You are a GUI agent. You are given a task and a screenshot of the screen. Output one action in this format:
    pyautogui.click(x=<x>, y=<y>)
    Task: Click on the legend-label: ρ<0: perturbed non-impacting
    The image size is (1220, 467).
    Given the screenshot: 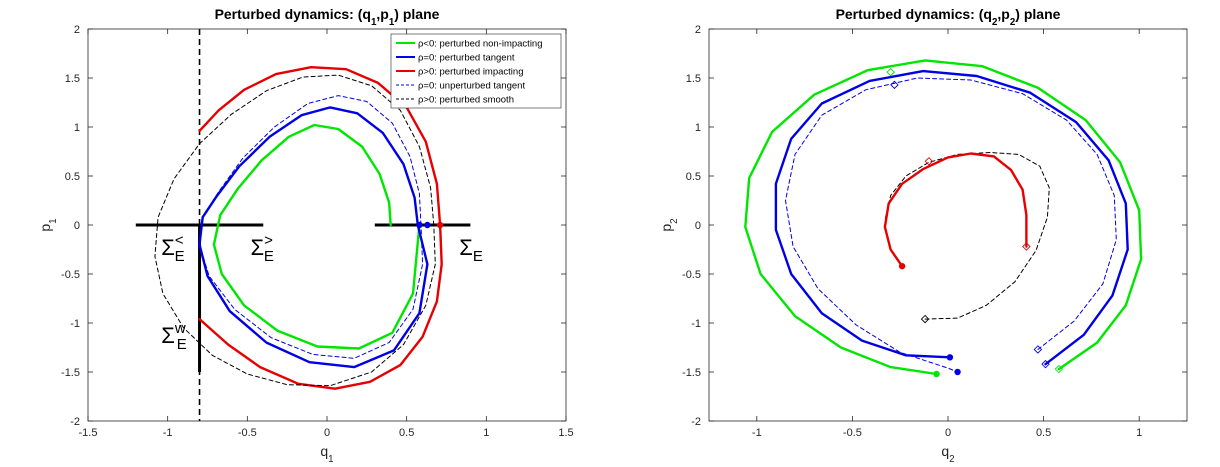 What is the action you would take?
    pyautogui.click(x=480, y=44)
    